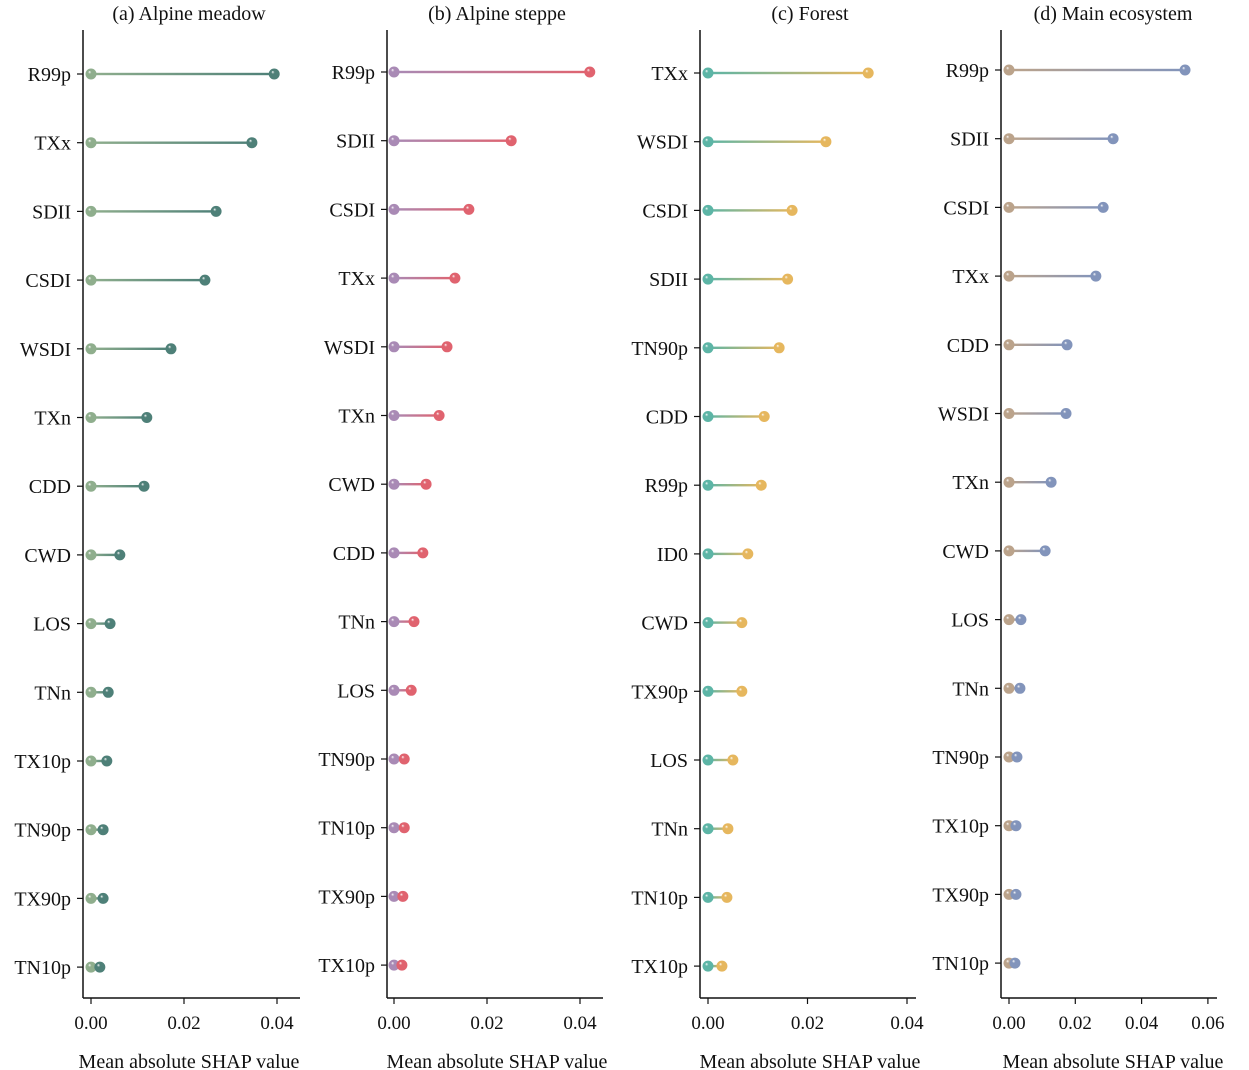 The height and width of the screenshot is (1070, 1249). What do you see at coordinates (969, 140) in the screenshot?
I see `y-tick-label: SDII` at bounding box center [969, 140].